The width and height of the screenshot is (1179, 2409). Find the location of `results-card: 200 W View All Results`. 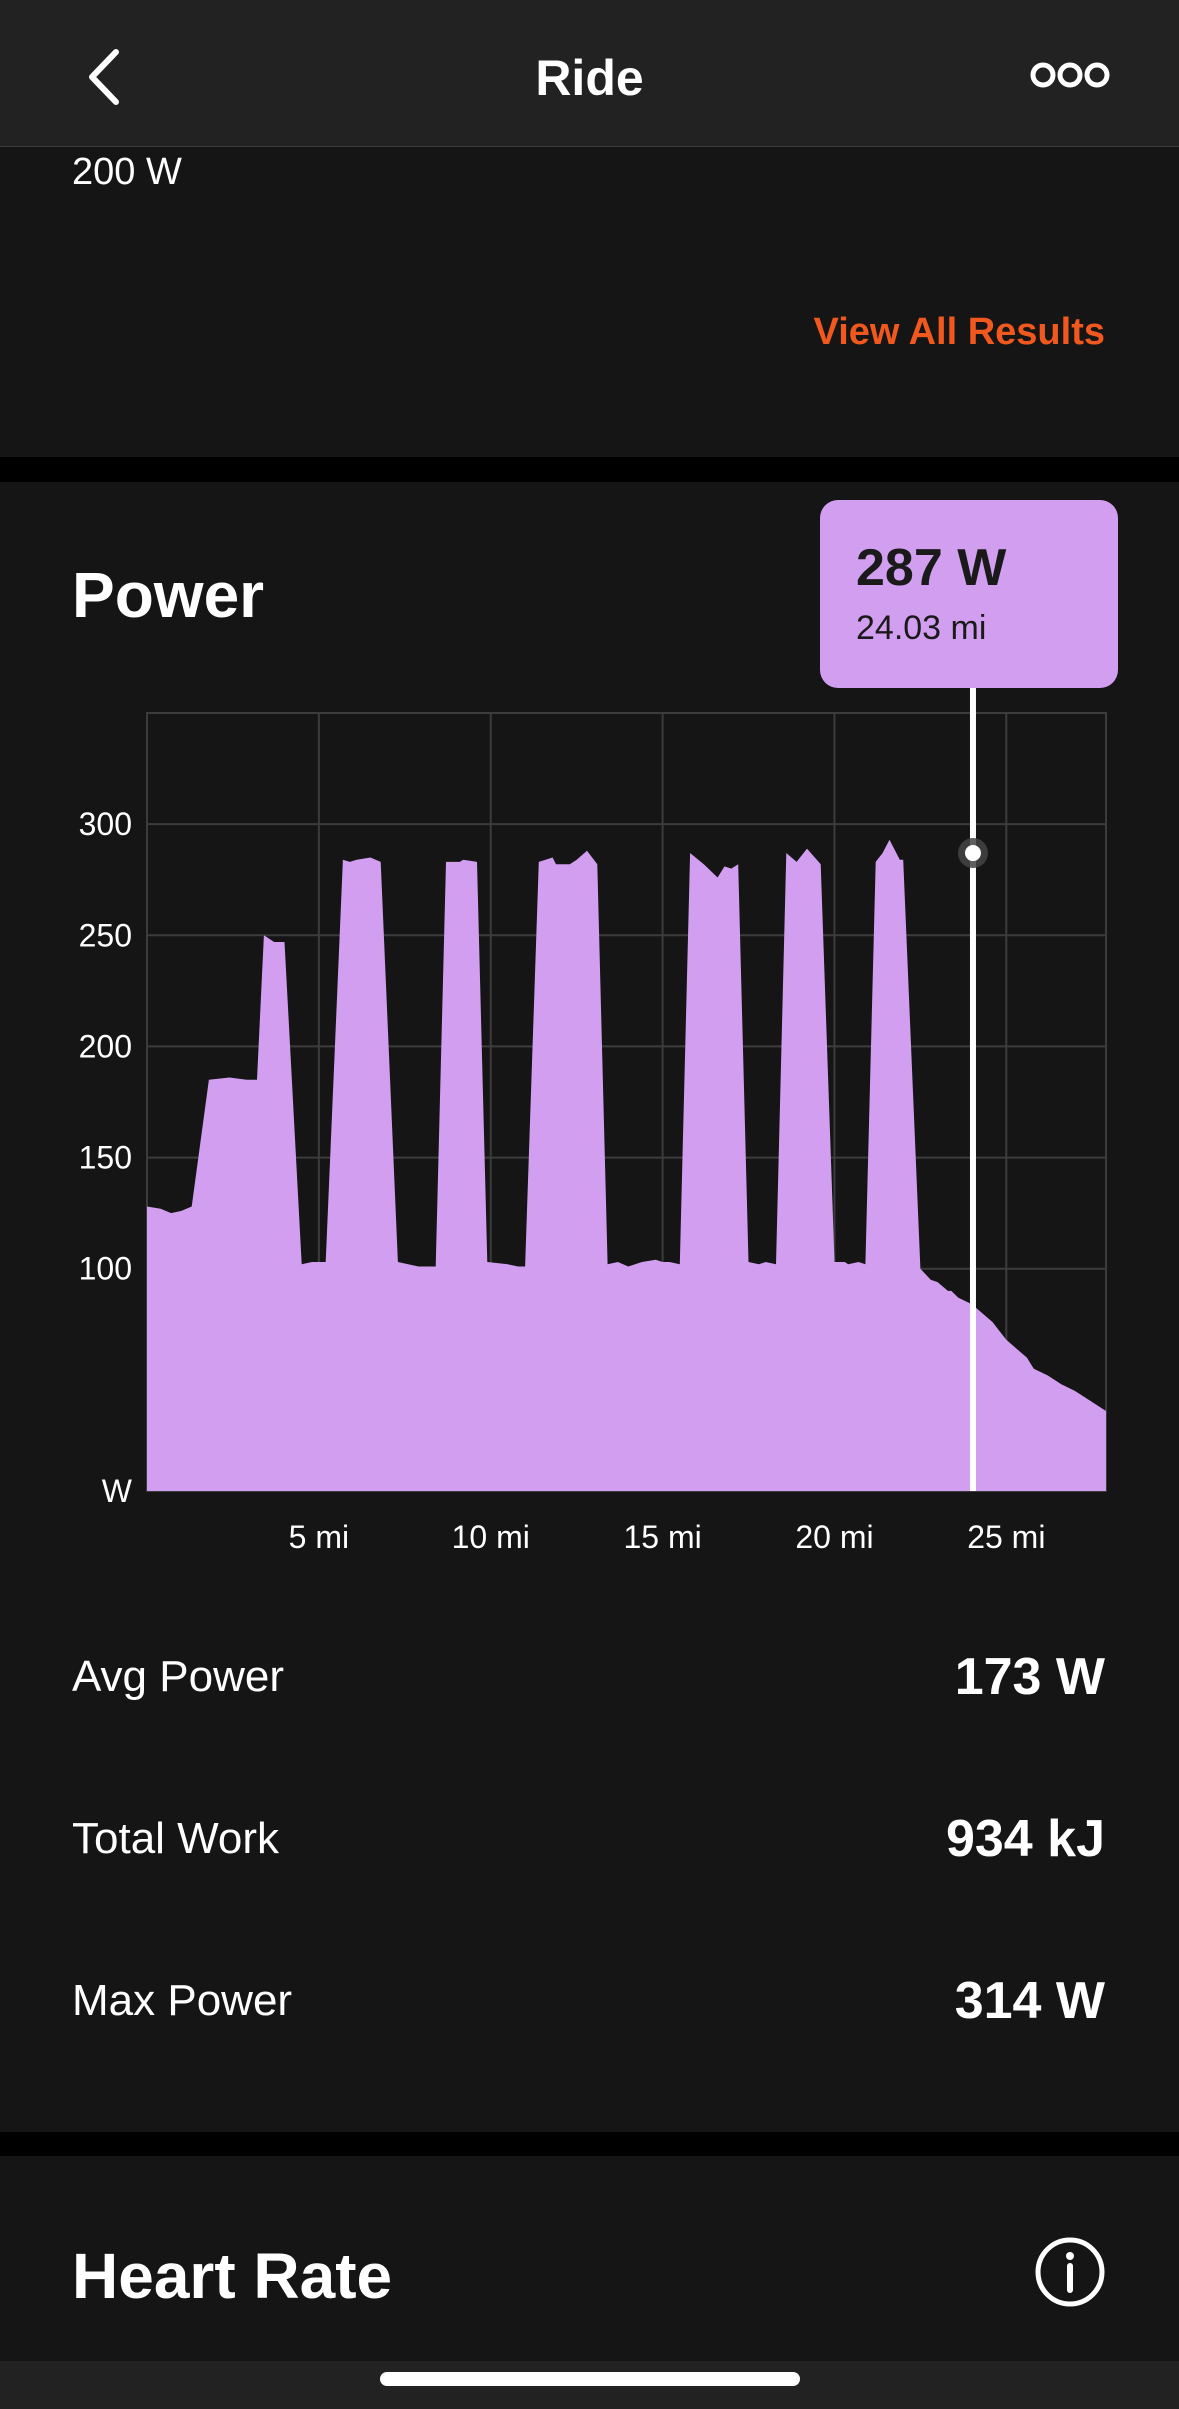

results-card: 200 W View All Results is located at coordinates (589, 302).